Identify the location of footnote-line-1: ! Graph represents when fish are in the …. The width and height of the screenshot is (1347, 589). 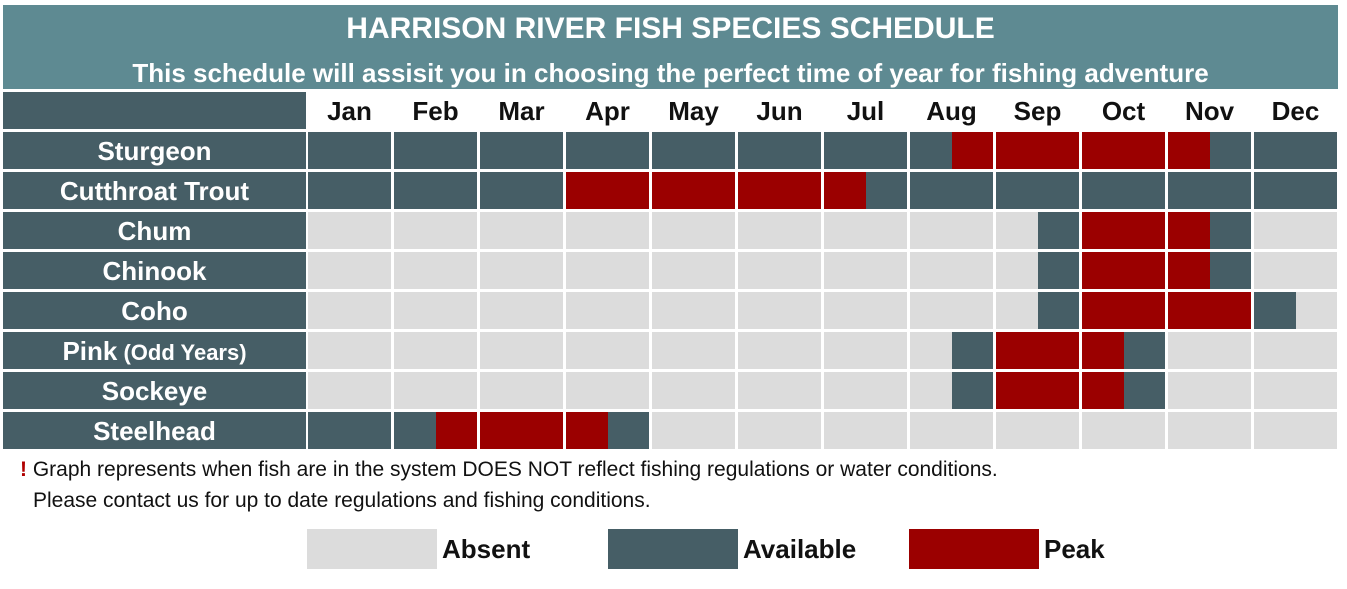
(509, 470).